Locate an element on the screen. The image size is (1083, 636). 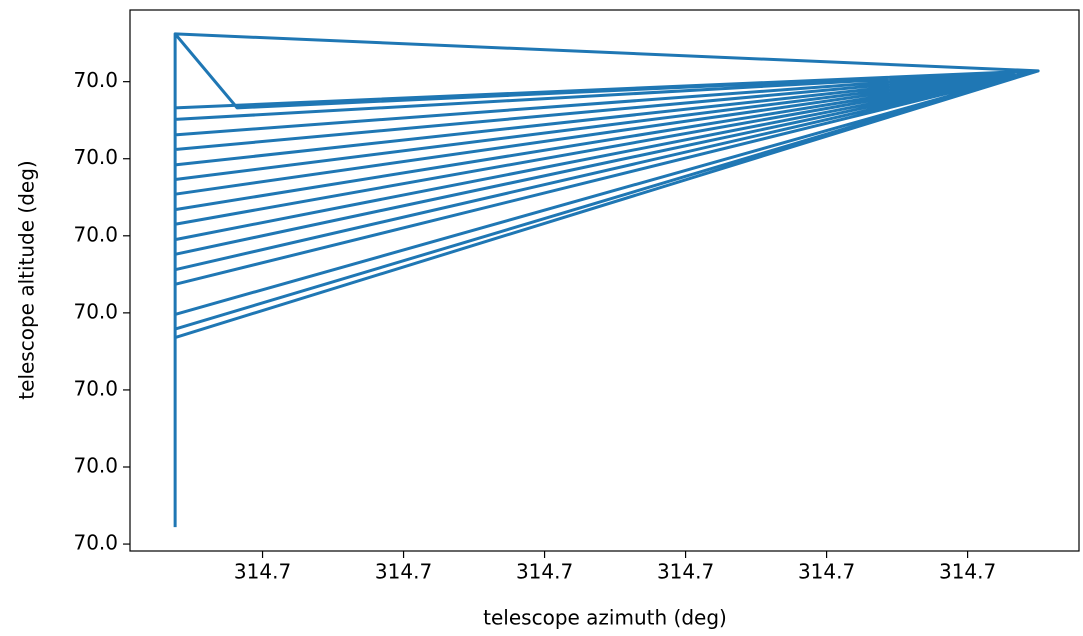
y-axis-label: telescope altitude (deg) is located at coordinates (27, 279).